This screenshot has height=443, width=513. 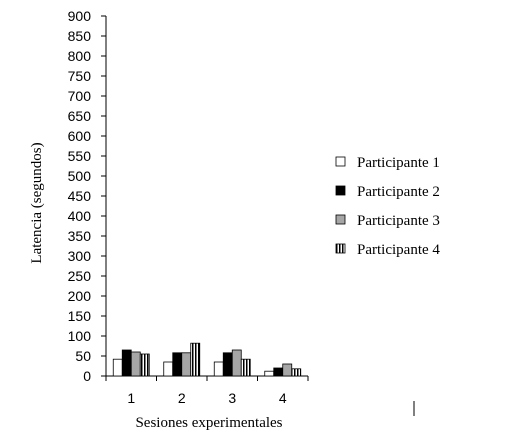 What do you see at coordinates (80, 96) in the screenshot?
I see `y-tick-label: 700` at bounding box center [80, 96].